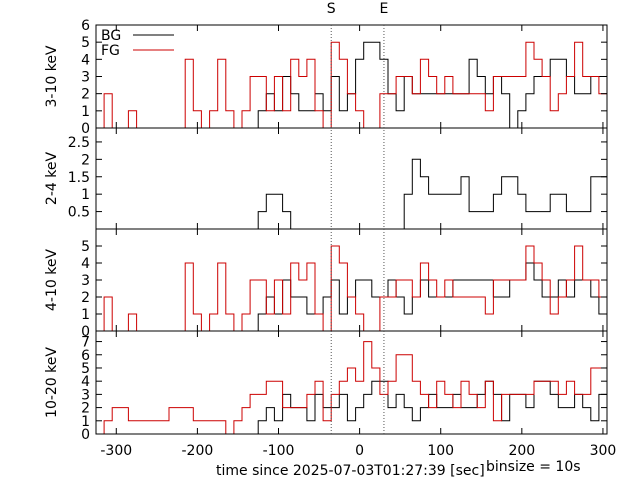 Image resolution: width=640 pixels, height=480 pixels. What do you see at coordinates (603, 451) in the screenshot?
I see `x-tick-label: 300` at bounding box center [603, 451].